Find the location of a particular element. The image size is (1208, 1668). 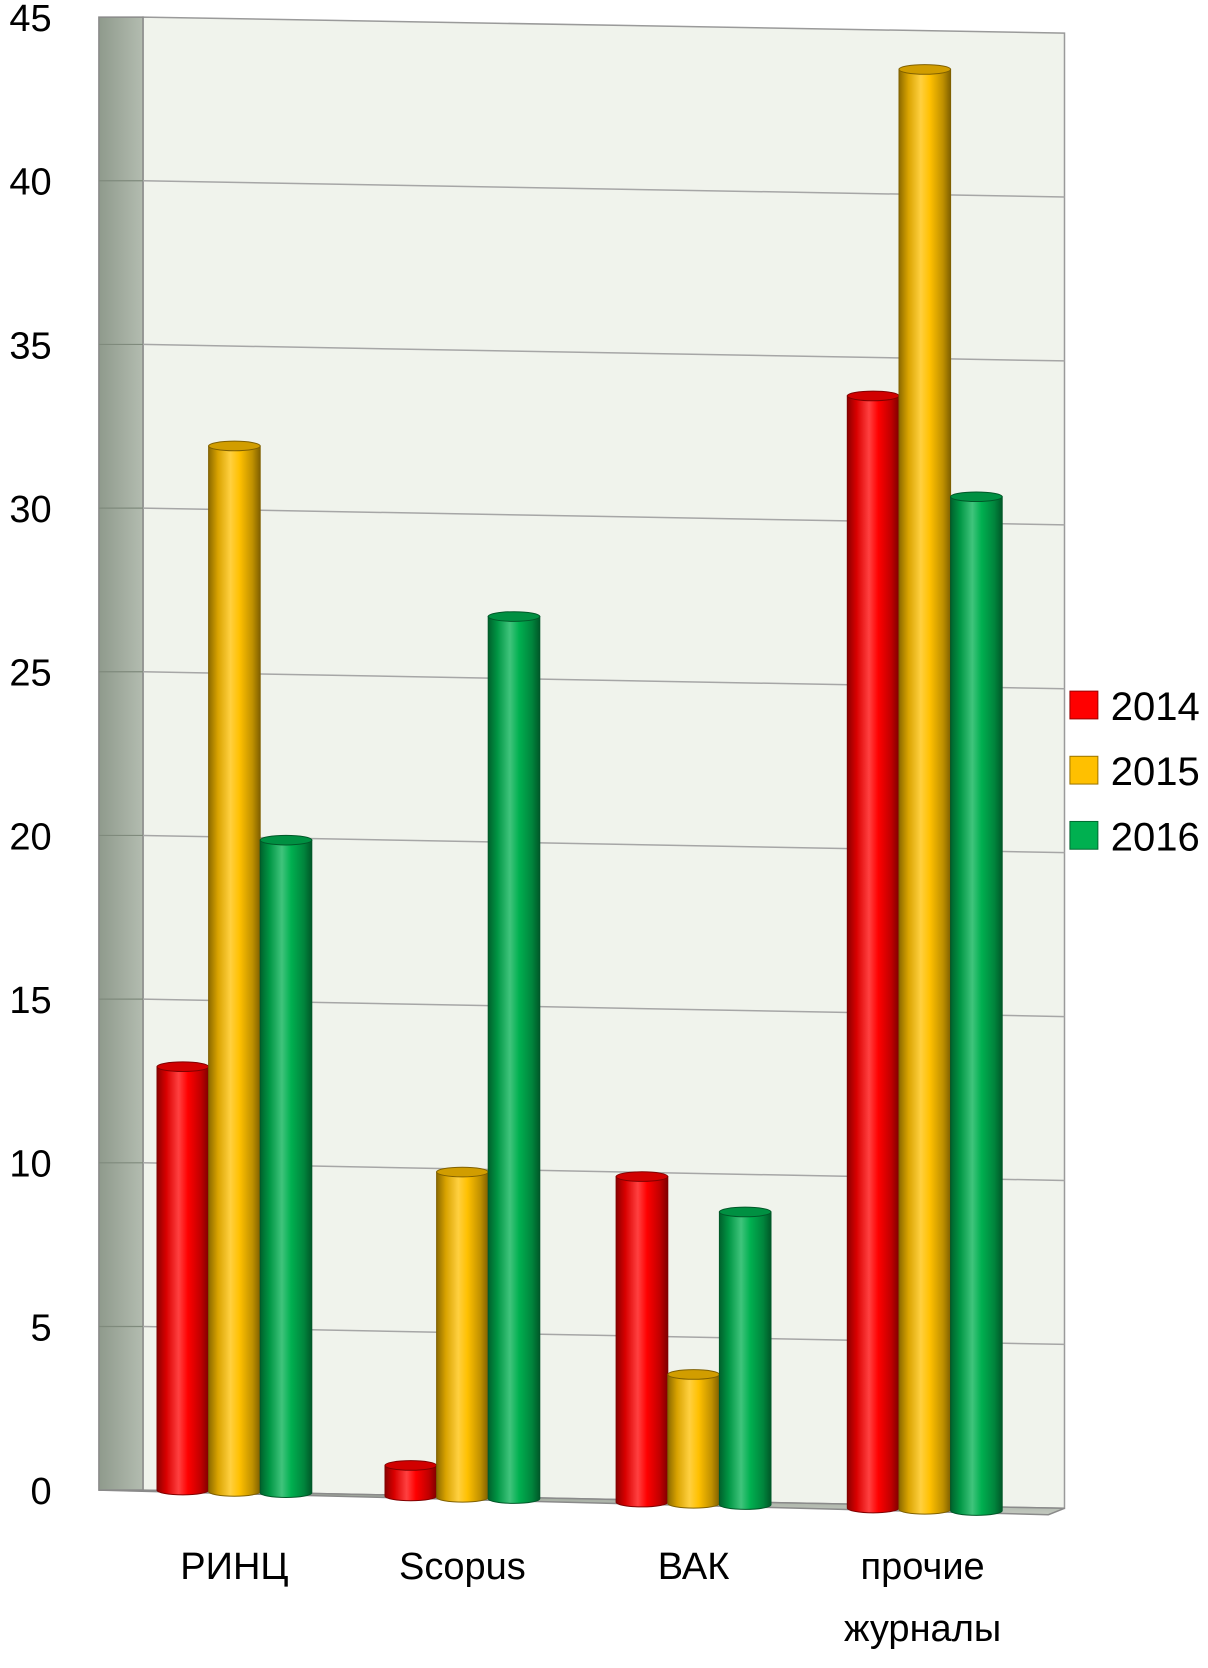

y-tick-label: 30 is located at coordinates (30, 510).